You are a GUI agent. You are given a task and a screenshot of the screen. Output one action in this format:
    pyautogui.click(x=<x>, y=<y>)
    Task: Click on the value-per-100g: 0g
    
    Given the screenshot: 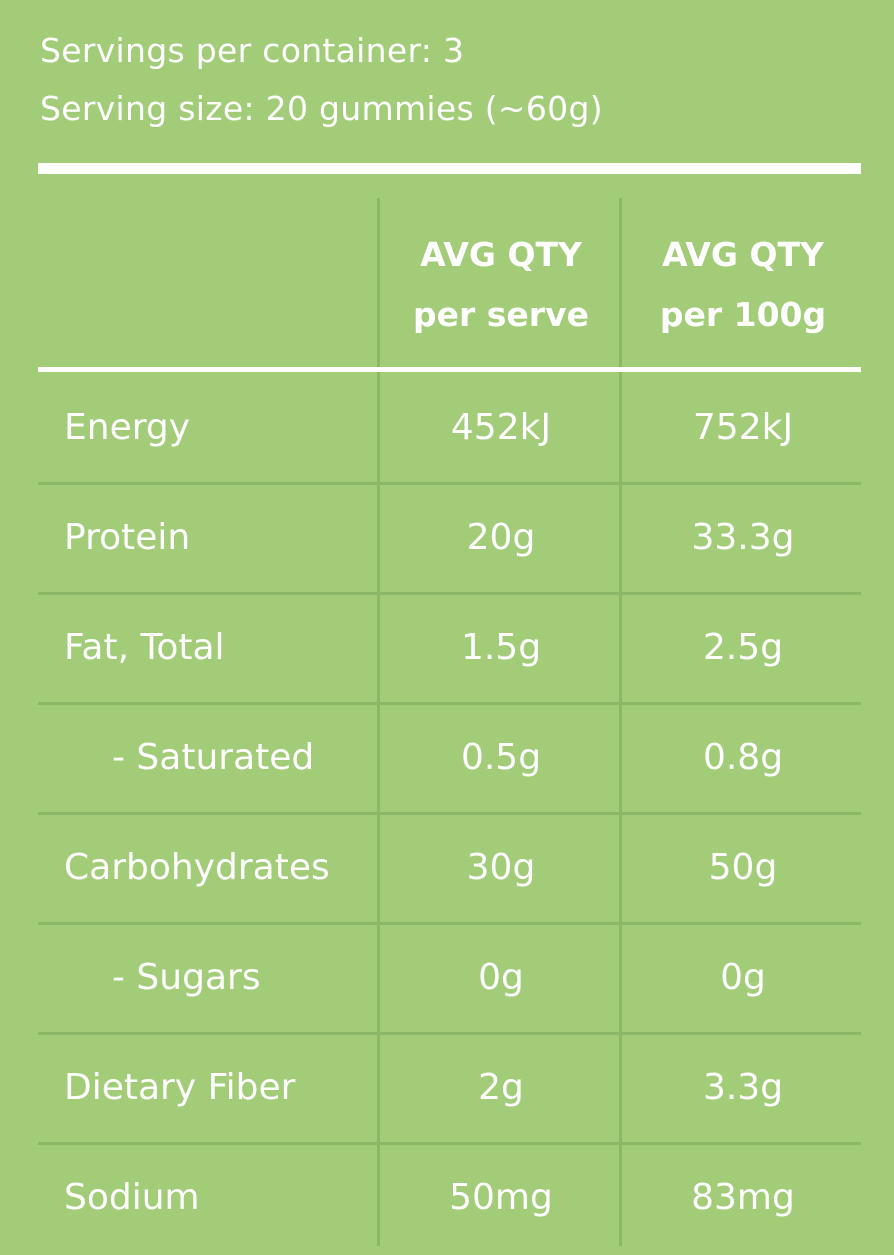 What is the action you would take?
    pyautogui.click(x=743, y=977)
    